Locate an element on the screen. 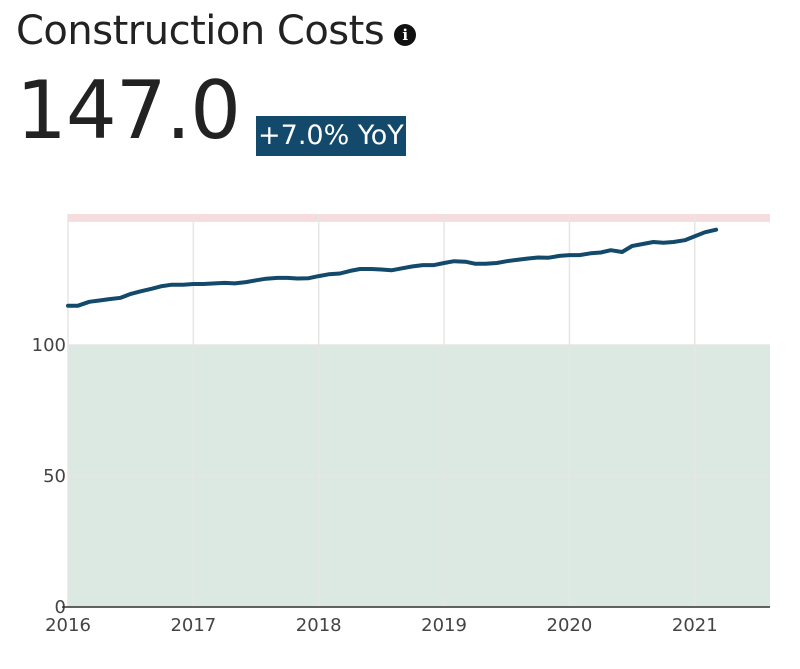  y-tick-label: 0 is located at coordinates (60, 607).